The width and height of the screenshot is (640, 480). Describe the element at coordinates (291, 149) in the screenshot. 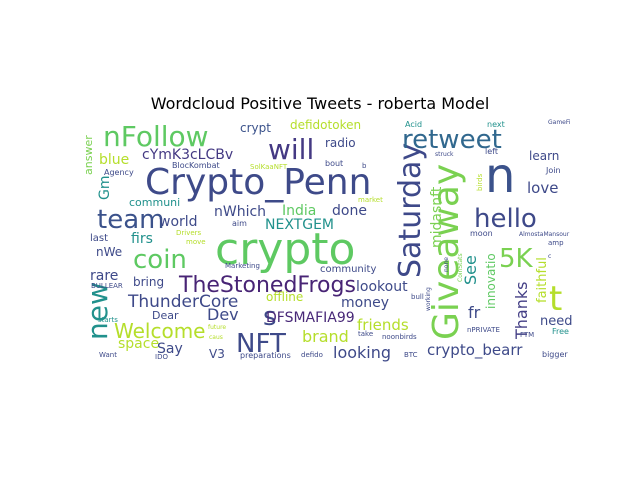

I see `cloud-word: will` at that location.